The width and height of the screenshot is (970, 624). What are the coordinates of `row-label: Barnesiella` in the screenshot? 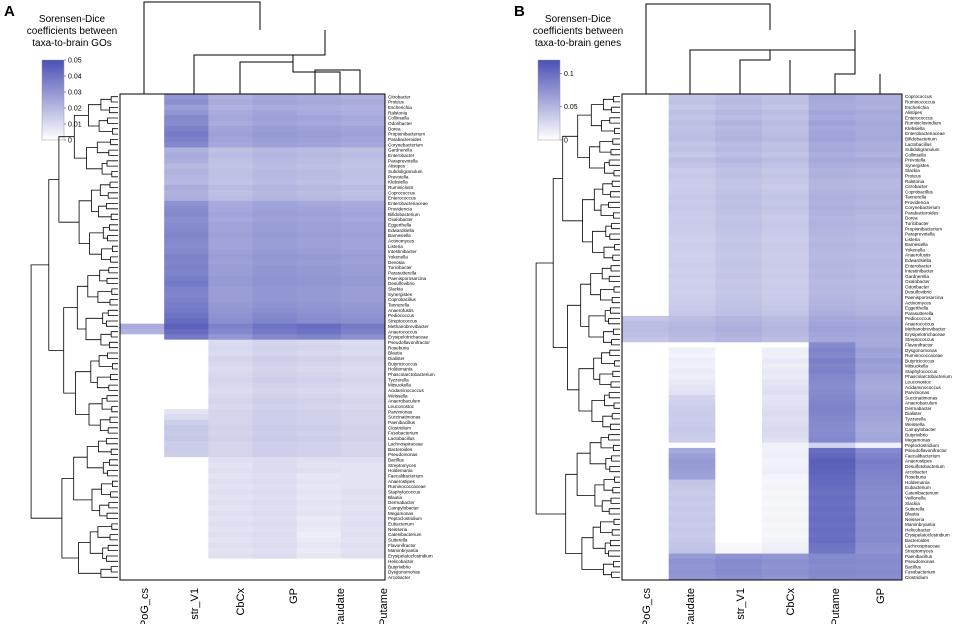 It's located at (916, 244).